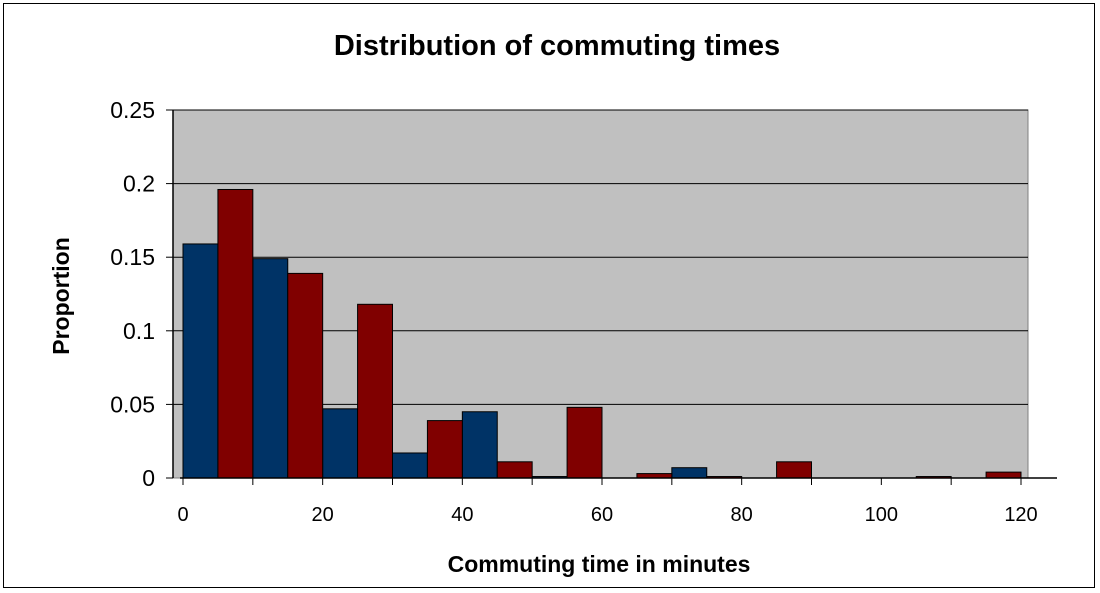 This screenshot has width=1100, height=593. I want to click on x-tick-label: 0, so click(182, 515).